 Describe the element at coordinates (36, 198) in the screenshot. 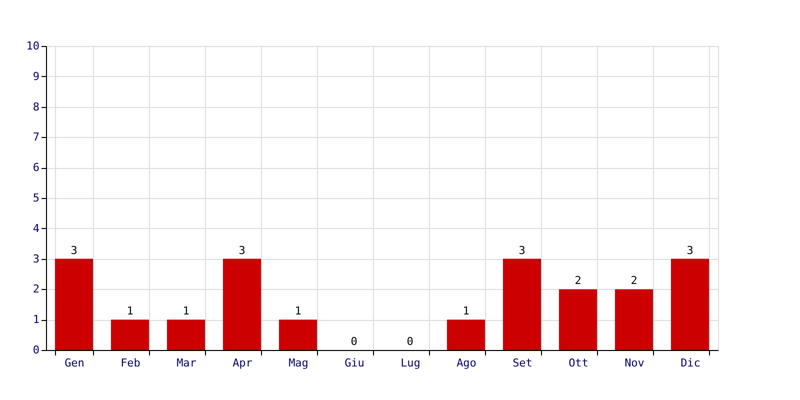

I see `y-tick-label: 5` at that location.